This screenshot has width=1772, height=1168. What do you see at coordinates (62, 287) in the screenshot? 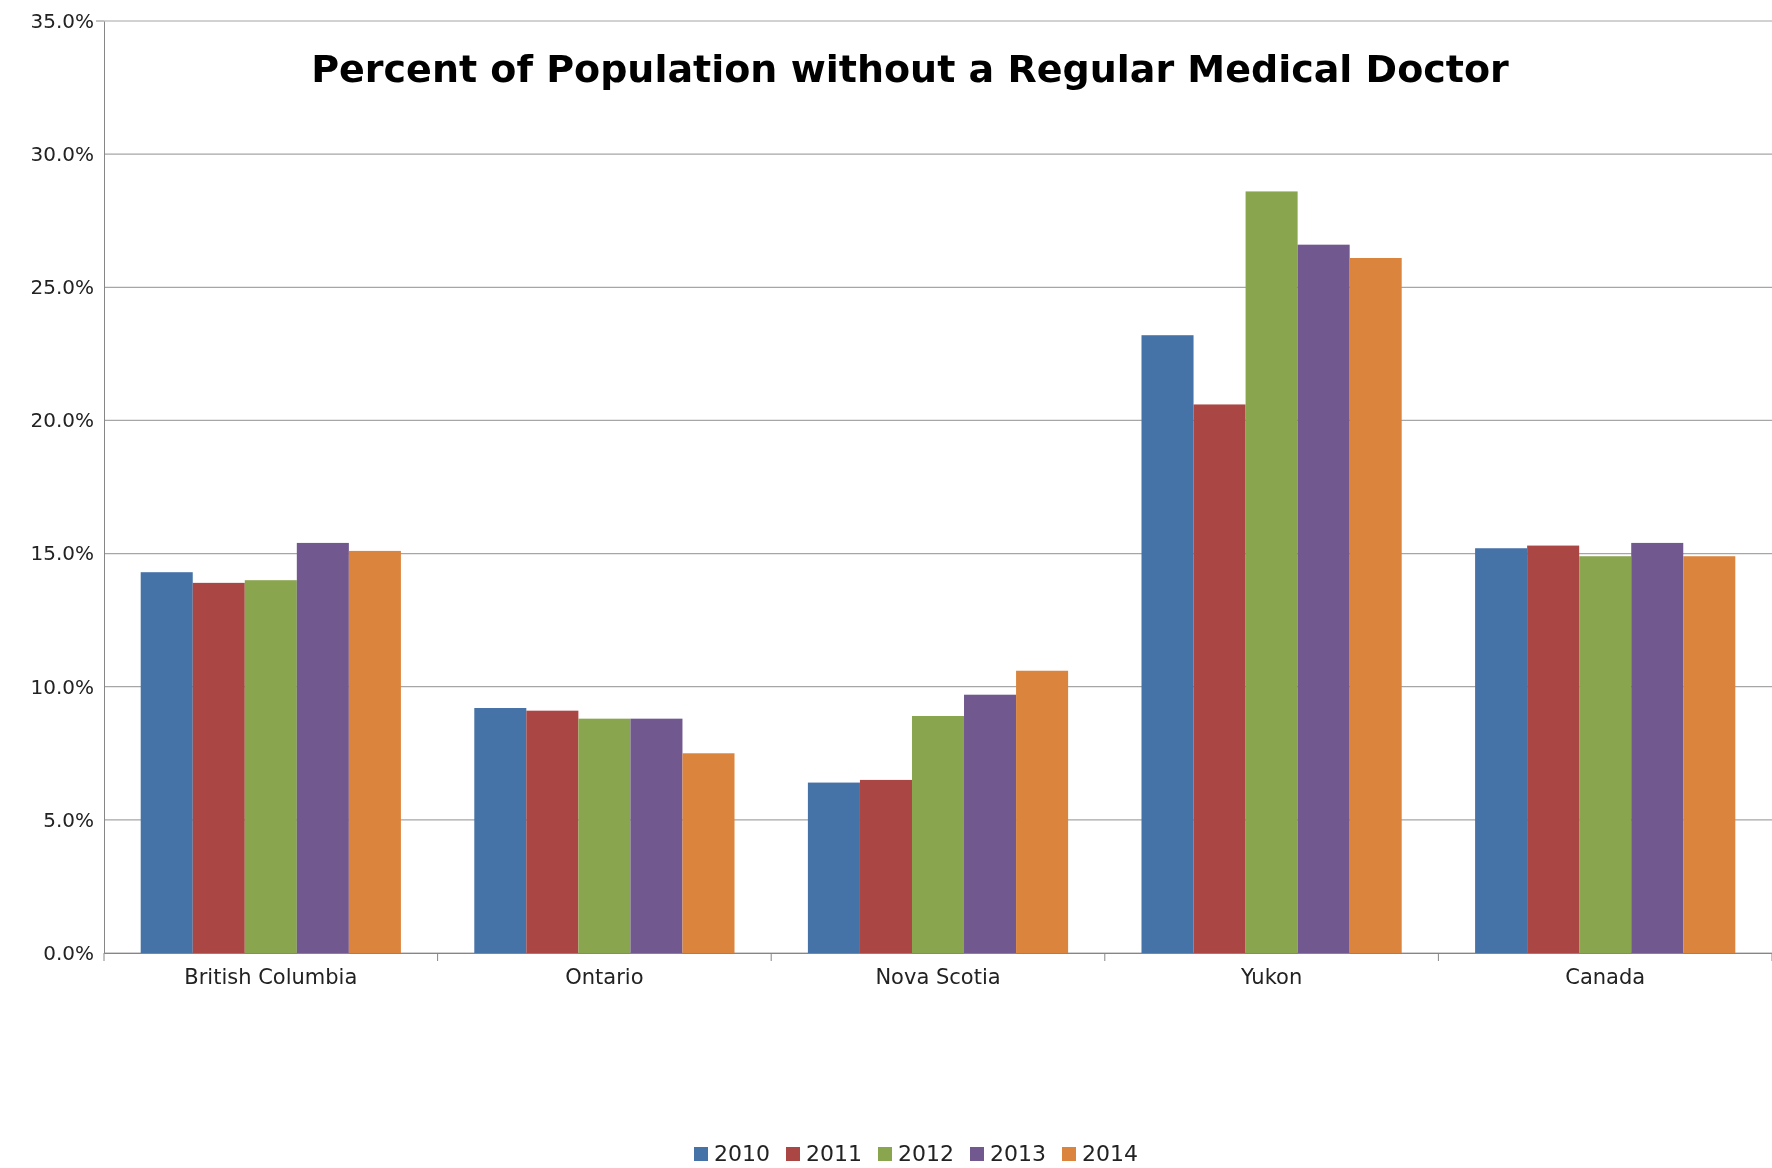
I see `y-tick-label: 25.0%` at bounding box center [62, 287].